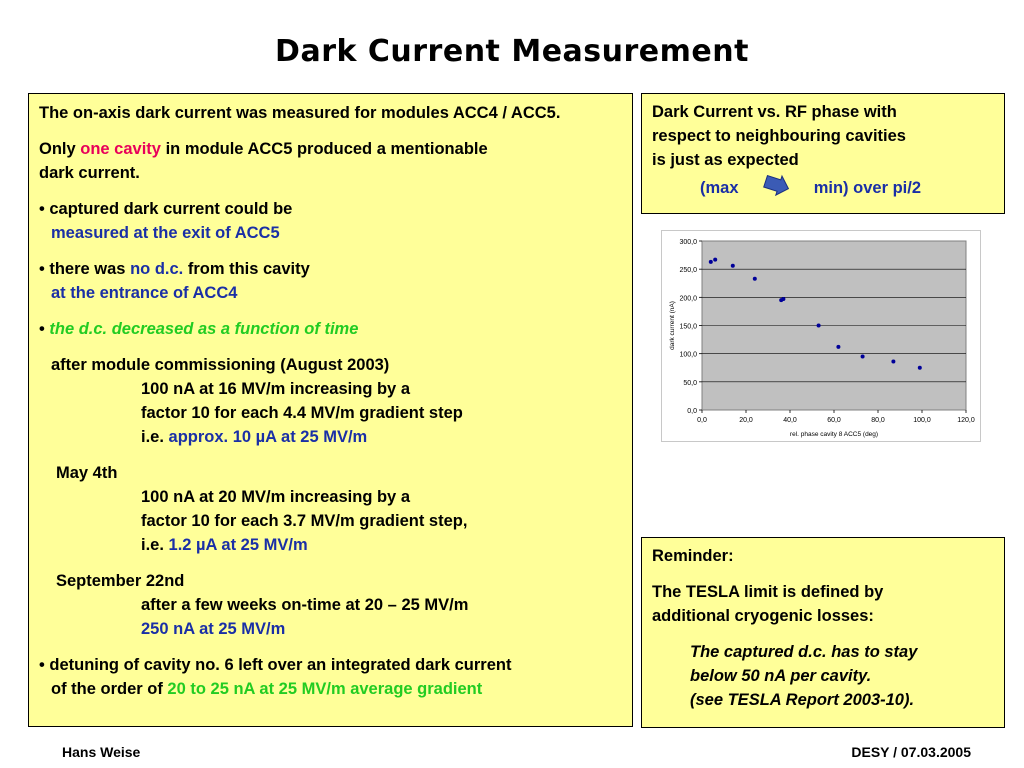 This screenshot has height=768, width=1024. What do you see at coordinates (325, 689) in the screenshot?
I see `detuning-value: 20 to 25 nA at 25 MV/m average gradient` at bounding box center [325, 689].